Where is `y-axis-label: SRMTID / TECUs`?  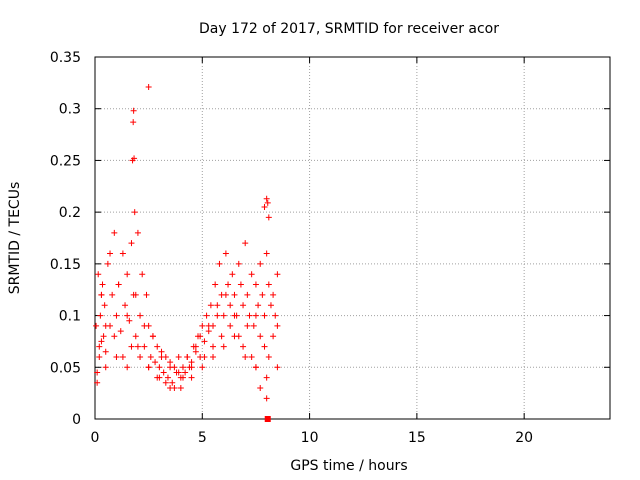 y-axis-label: SRMTID / TECUs is located at coordinates (15, 238).